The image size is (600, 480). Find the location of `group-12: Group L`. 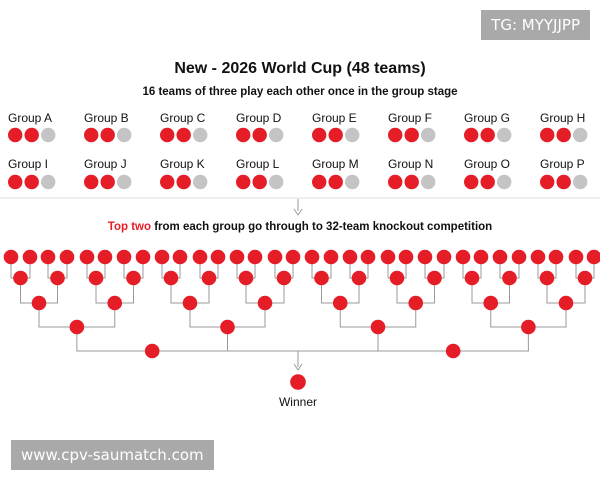

group-12: Group L is located at coordinates (260, 173).